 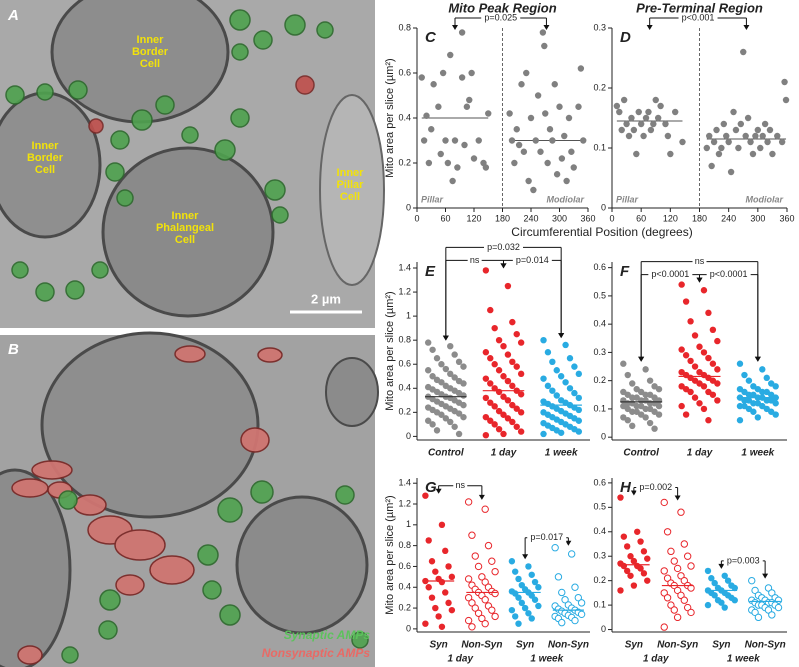 I want to click on y-tick-label: 0, so click(x=603, y=437).